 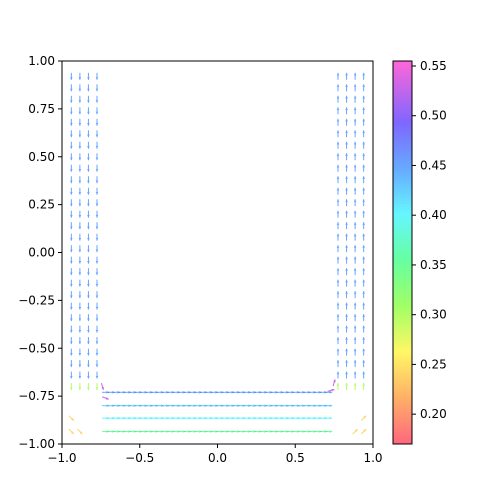 I want to click on y-axis: 1.00 0.75 0.50 0.25 0.00 −0.25 −0.50 −0.75 −1.00, so click(x=40, y=252).